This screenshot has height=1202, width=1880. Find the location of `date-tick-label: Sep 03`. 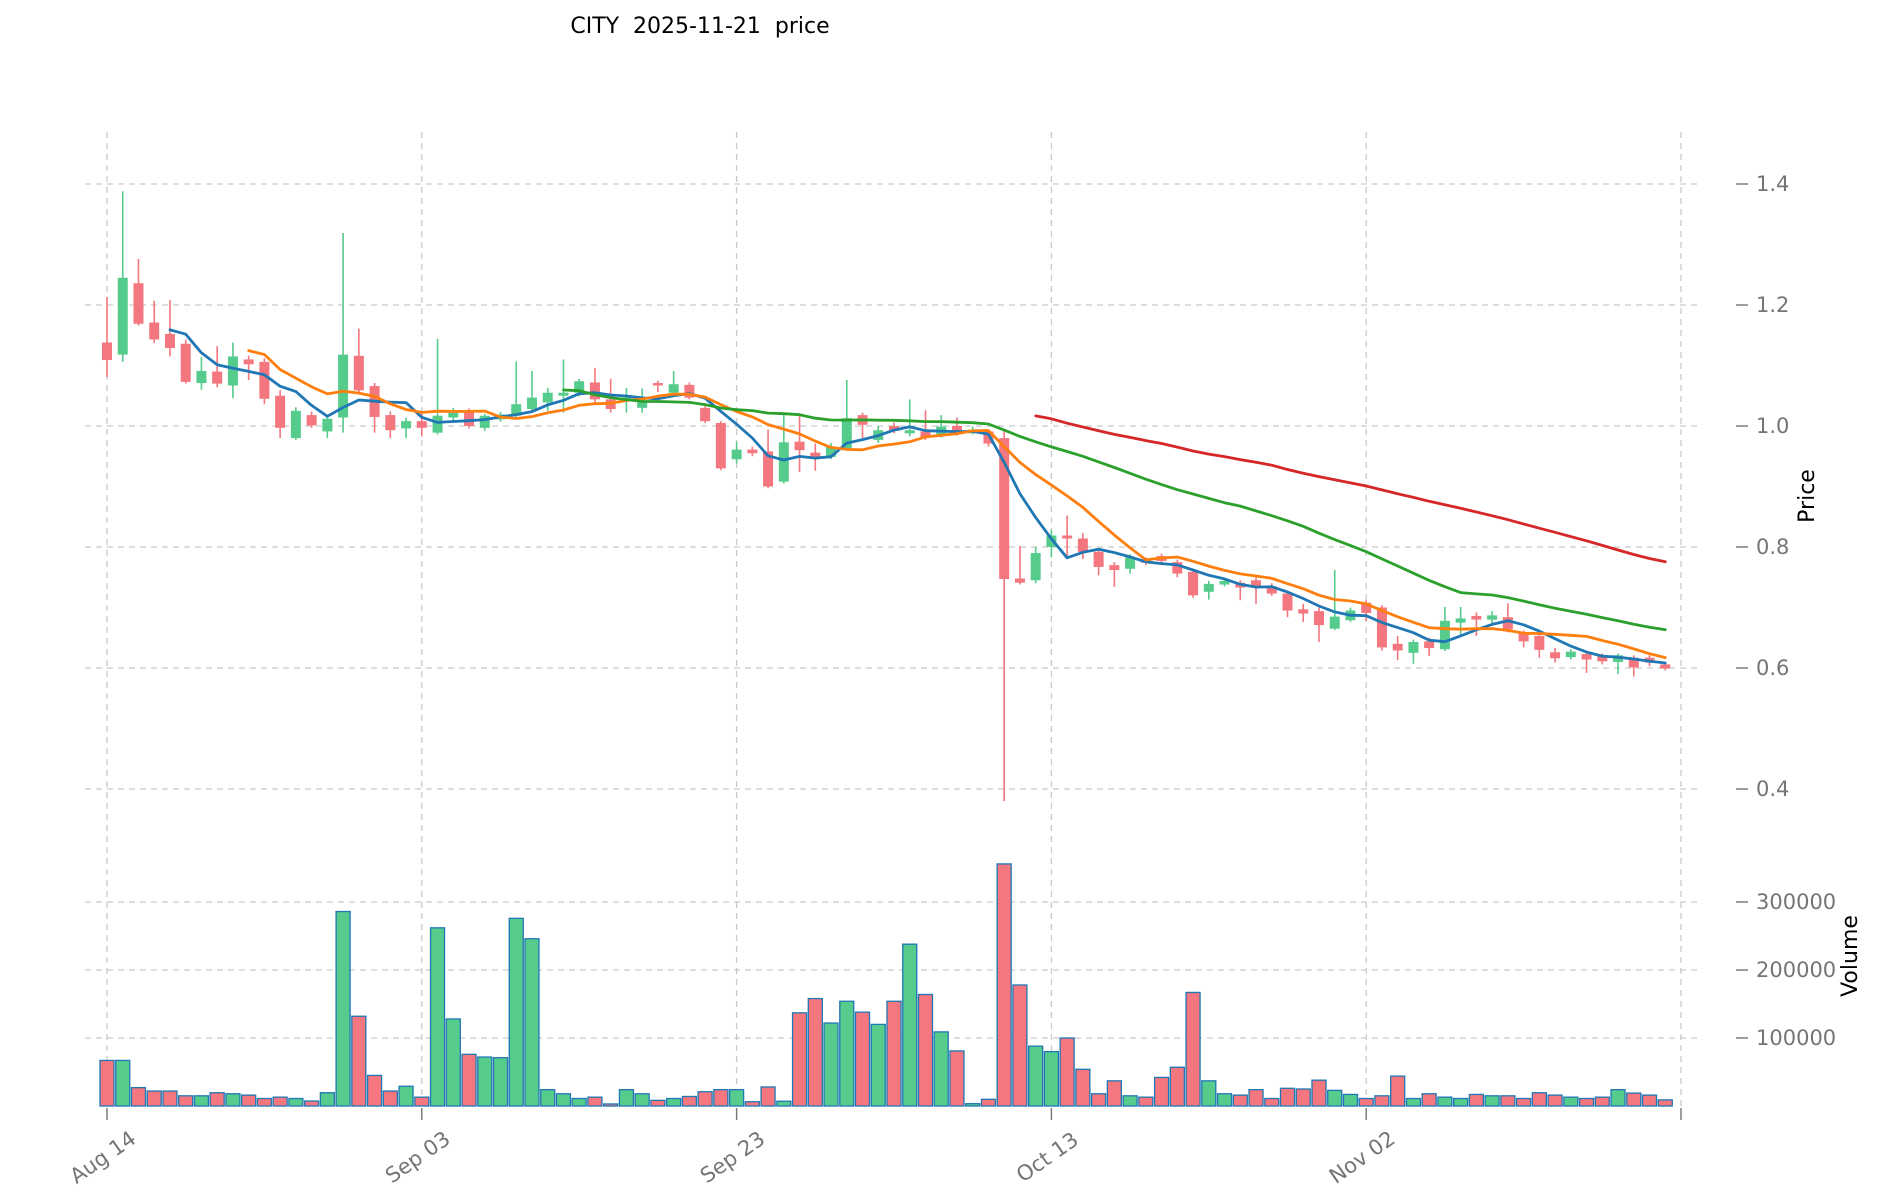

date-tick-label: Sep 03 is located at coordinates (418, 1158).